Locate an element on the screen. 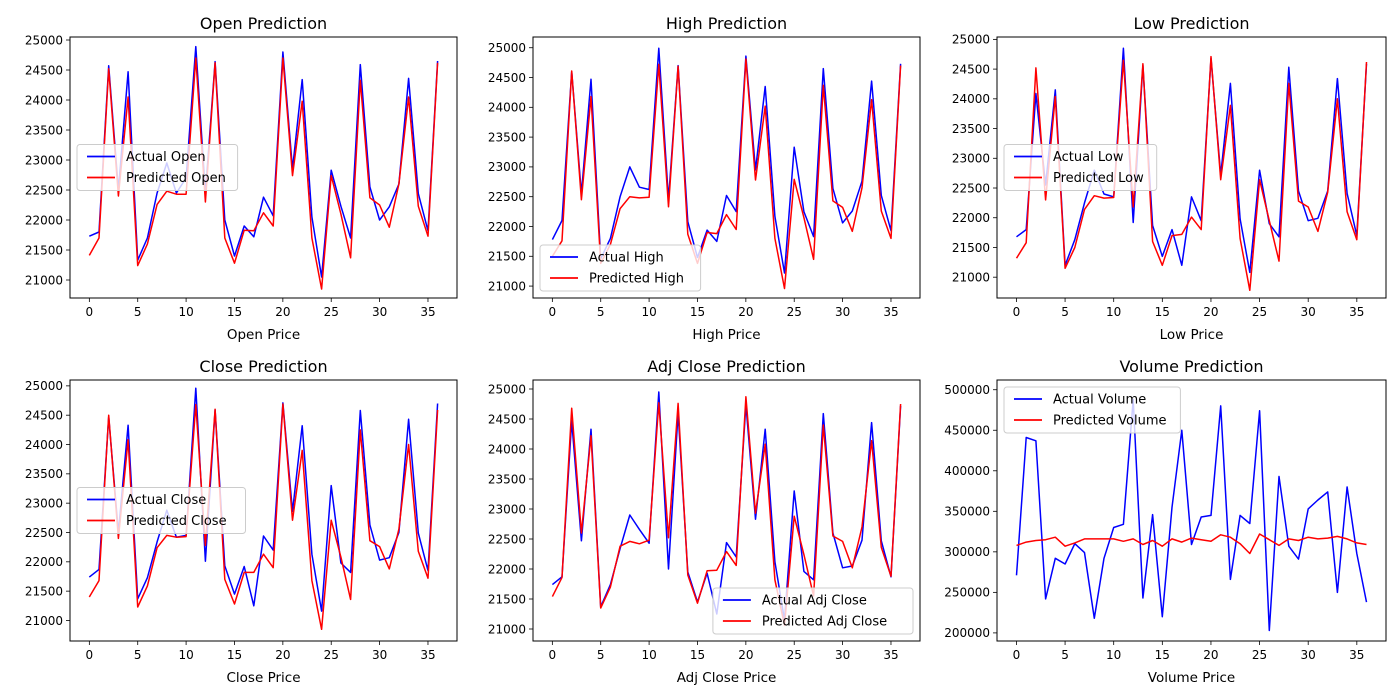 The width and height of the screenshot is (1400, 700). low-xlabel: Low Price is located at coordinates (1192, 335).